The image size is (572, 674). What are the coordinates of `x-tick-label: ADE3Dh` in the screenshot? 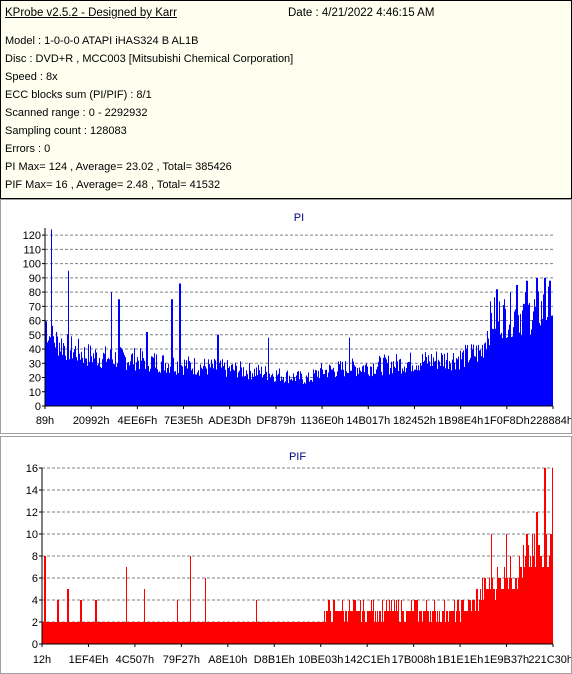 It's located at (229, 421).